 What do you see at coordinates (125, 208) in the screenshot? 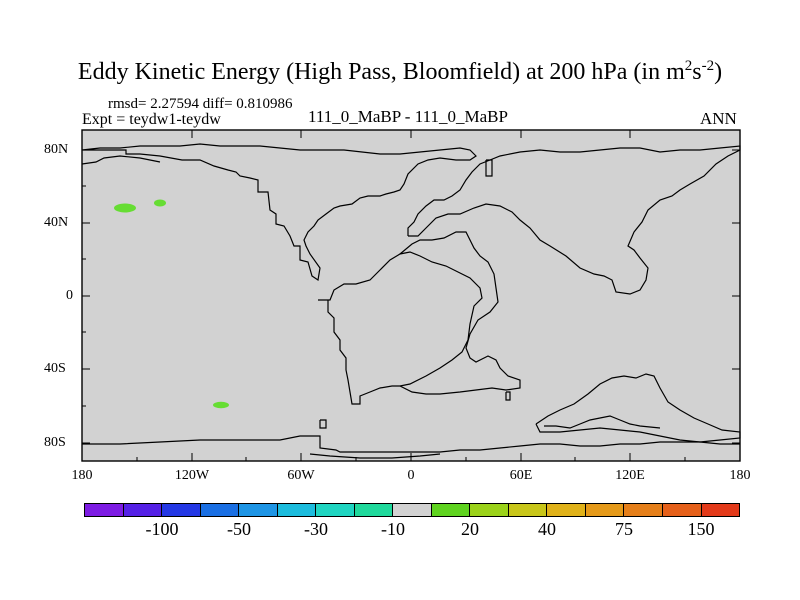
I see `anomaly-blob-north-pacific-west` at bounding box center [125, 208].